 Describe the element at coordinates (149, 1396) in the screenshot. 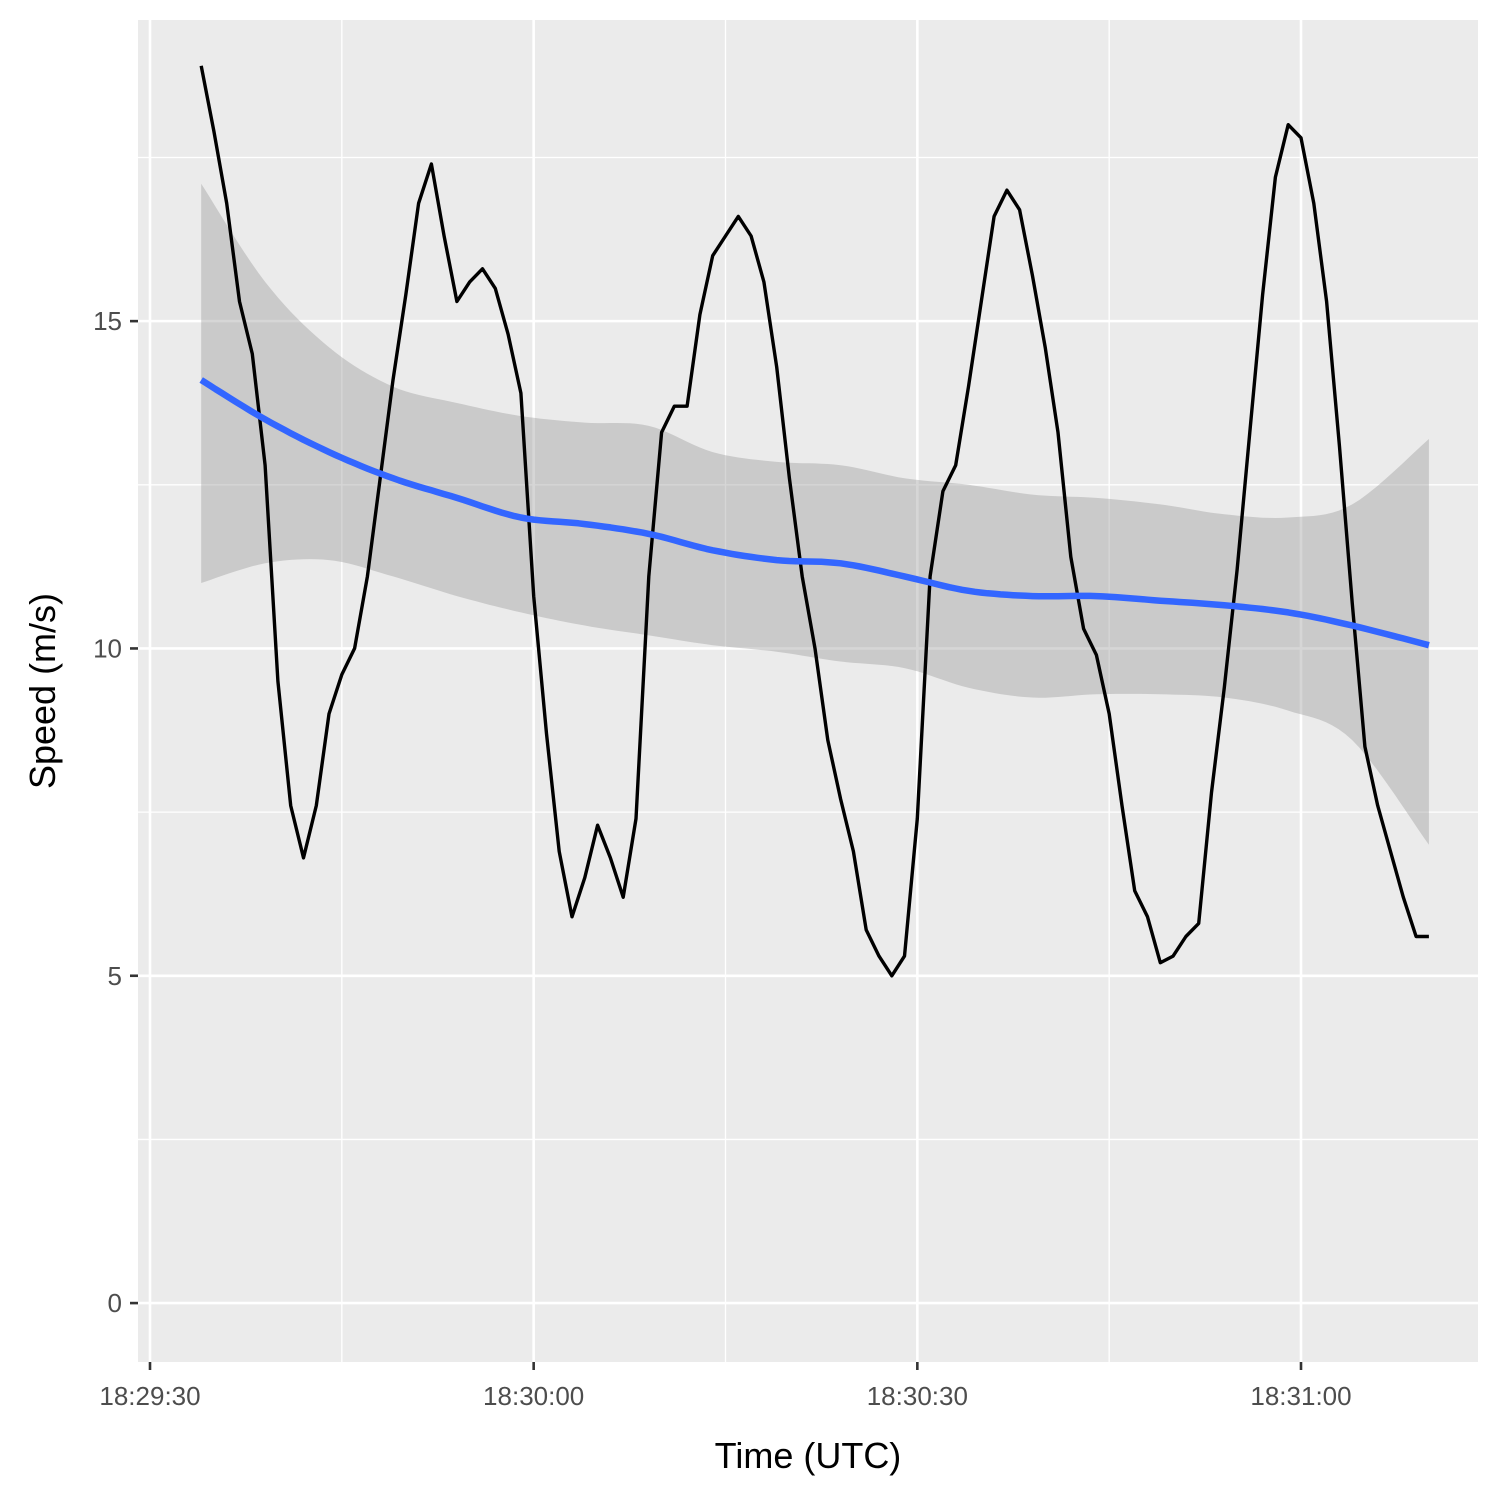

I see `x-tick-label: 18:29:30` at that location.